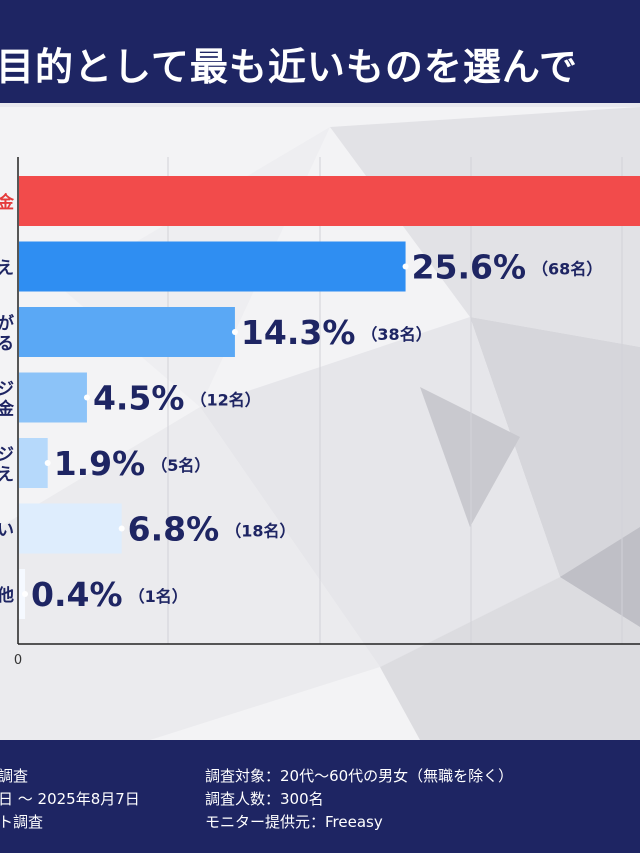  I want to click on count-label: （68名）, so click(567, 269).